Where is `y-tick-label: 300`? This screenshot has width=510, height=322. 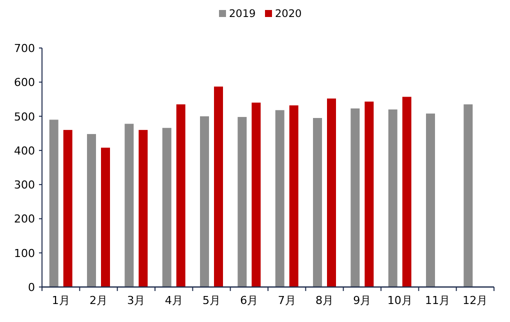
y-tick-label: 300 is located at coordinates (24, 185).